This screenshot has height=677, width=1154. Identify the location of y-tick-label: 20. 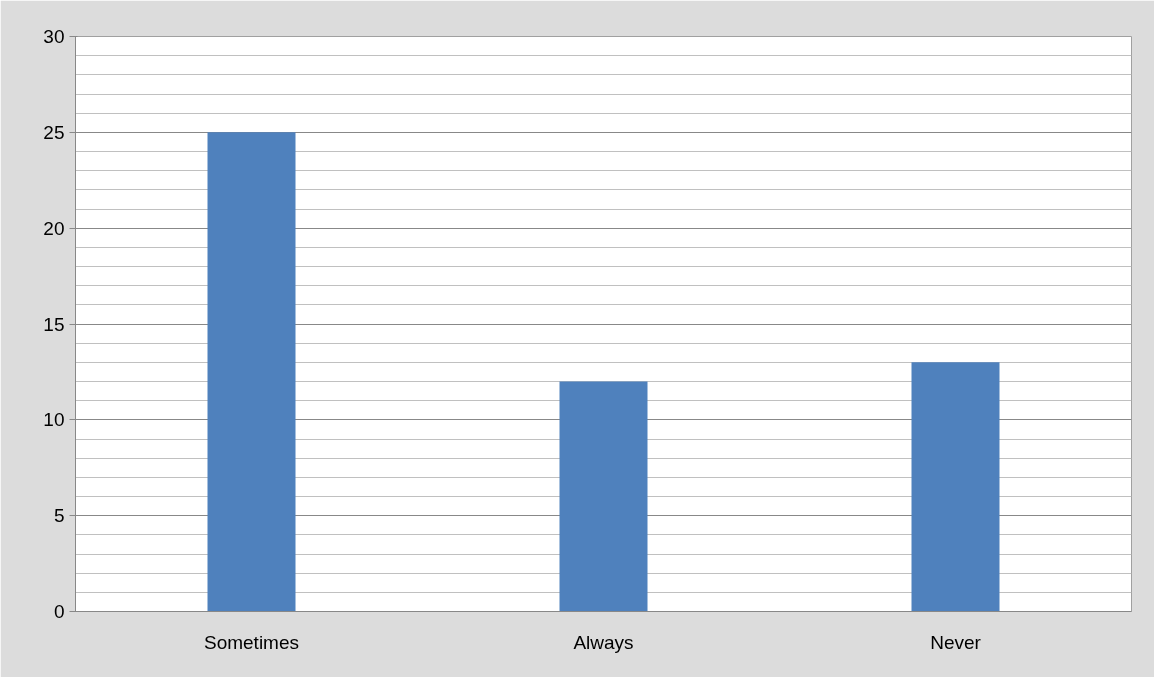
(54, 228).